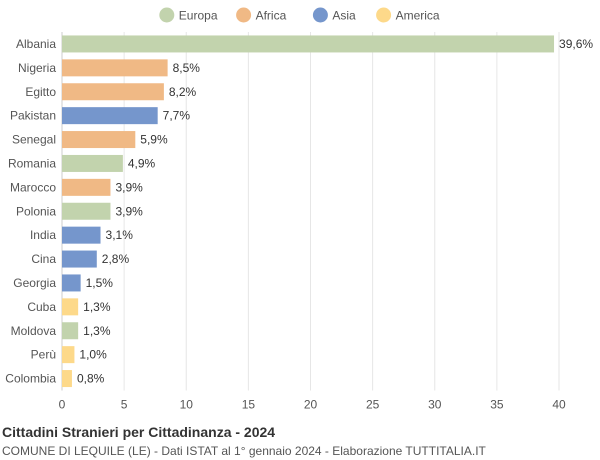  What do you see at coordinates (435, 405) in the screenshot?
I see `x-tick-label: 30` at bounding box center [435, 405].